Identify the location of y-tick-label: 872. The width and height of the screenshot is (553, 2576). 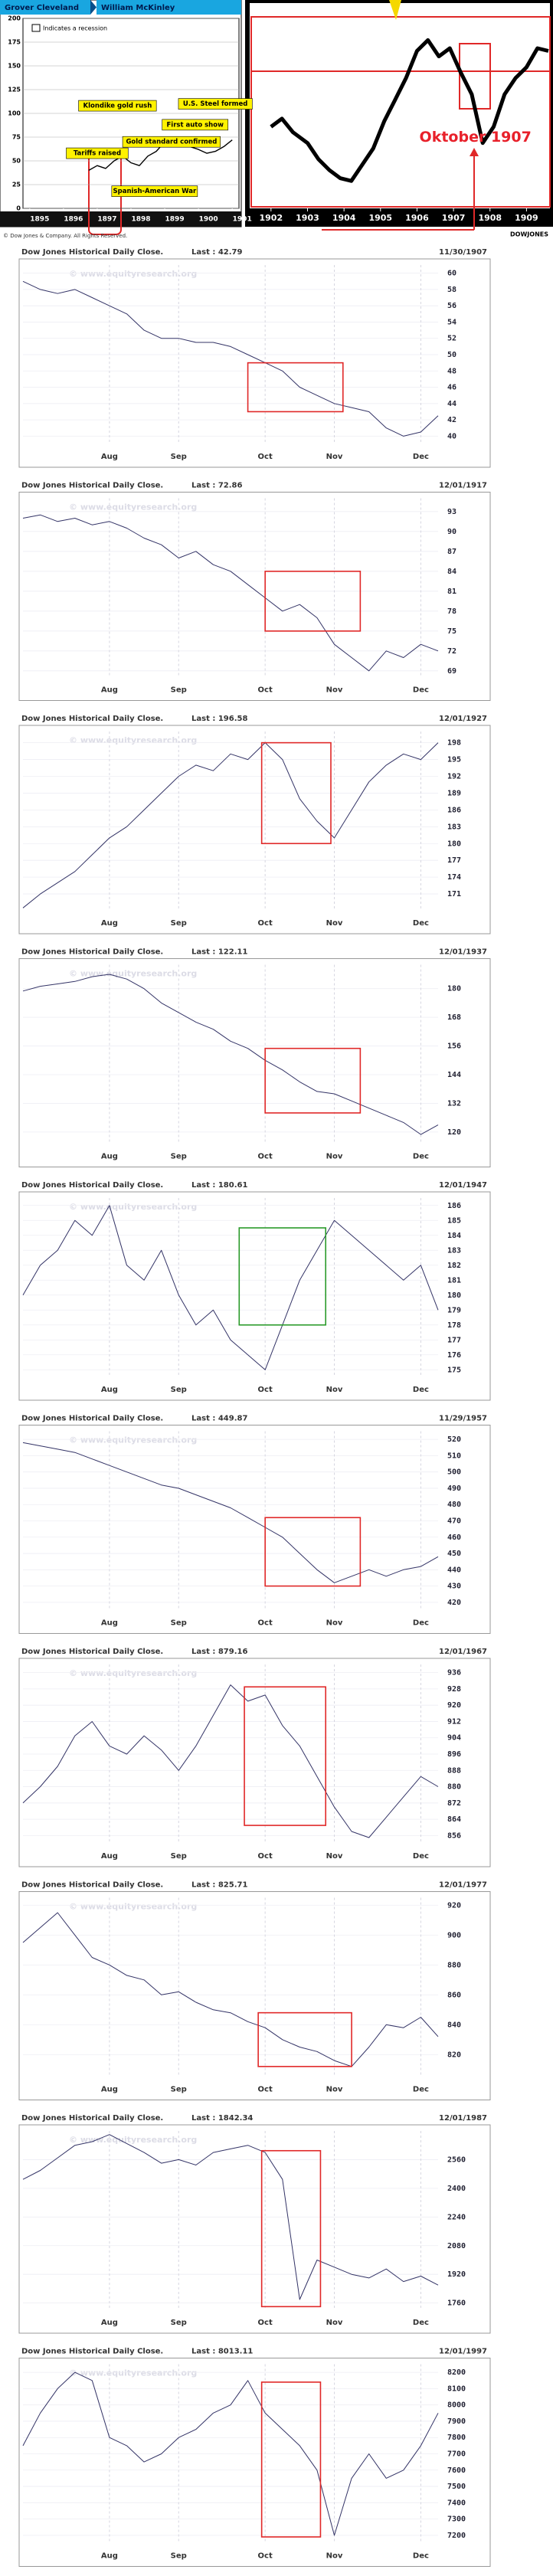
(454, 1803).